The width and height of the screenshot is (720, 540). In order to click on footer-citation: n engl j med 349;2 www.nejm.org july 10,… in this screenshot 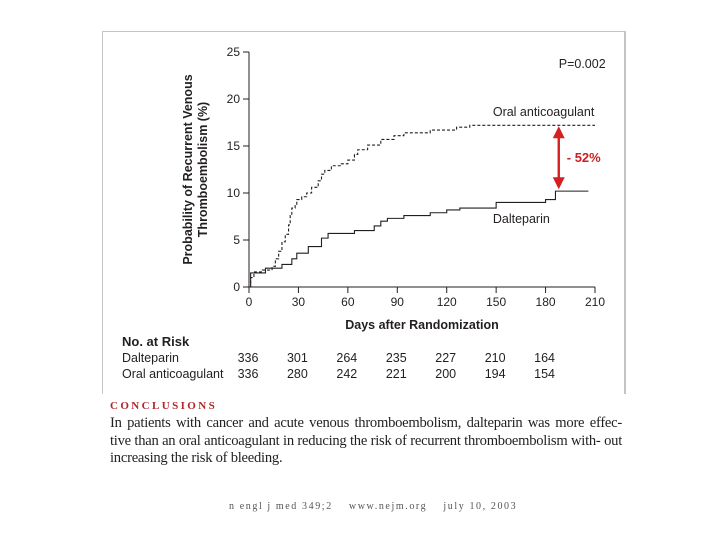, I will do `click(379, 506)`.